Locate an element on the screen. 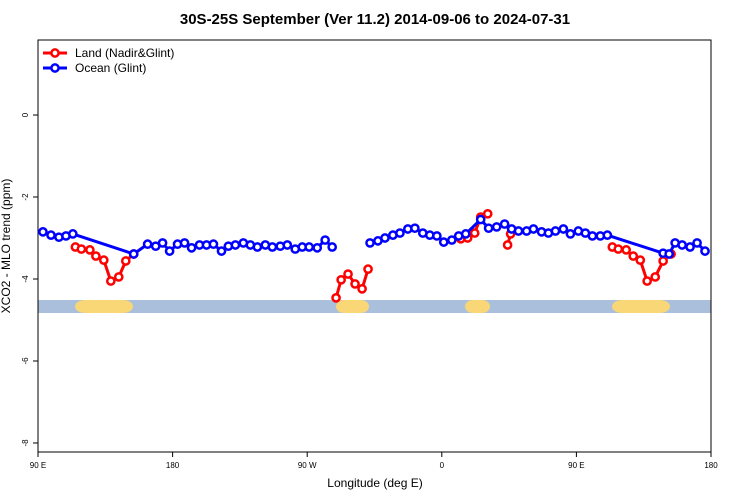 The width and height of the screenshot is (750, 500). surface-strip is located at coordinates (374, 306).